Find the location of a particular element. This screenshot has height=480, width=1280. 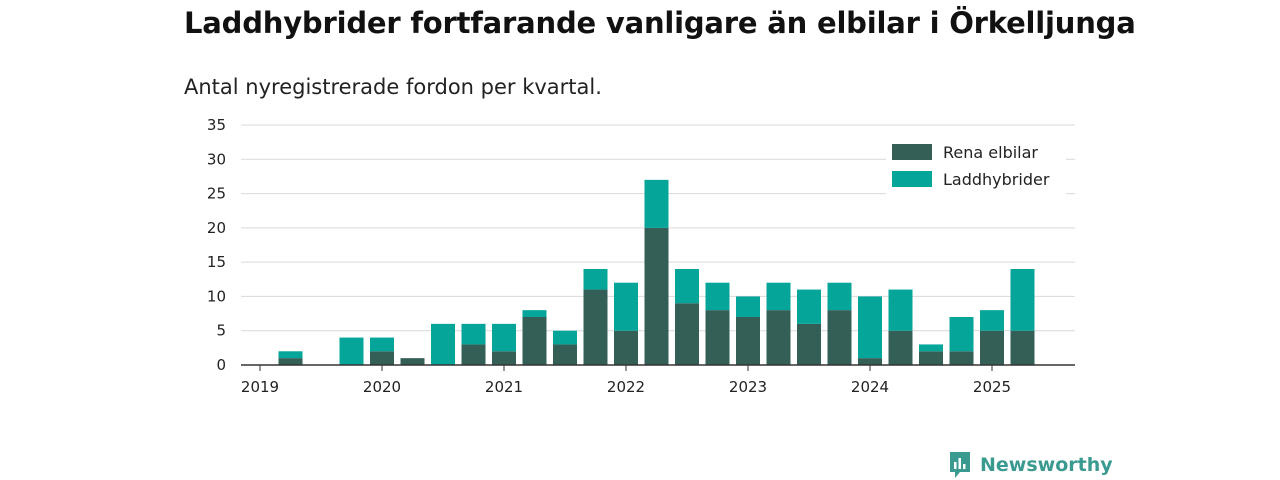

chart-subtitle: Antal nyregistrerade fordon per kvartal. is located at coordinates (393, 87).